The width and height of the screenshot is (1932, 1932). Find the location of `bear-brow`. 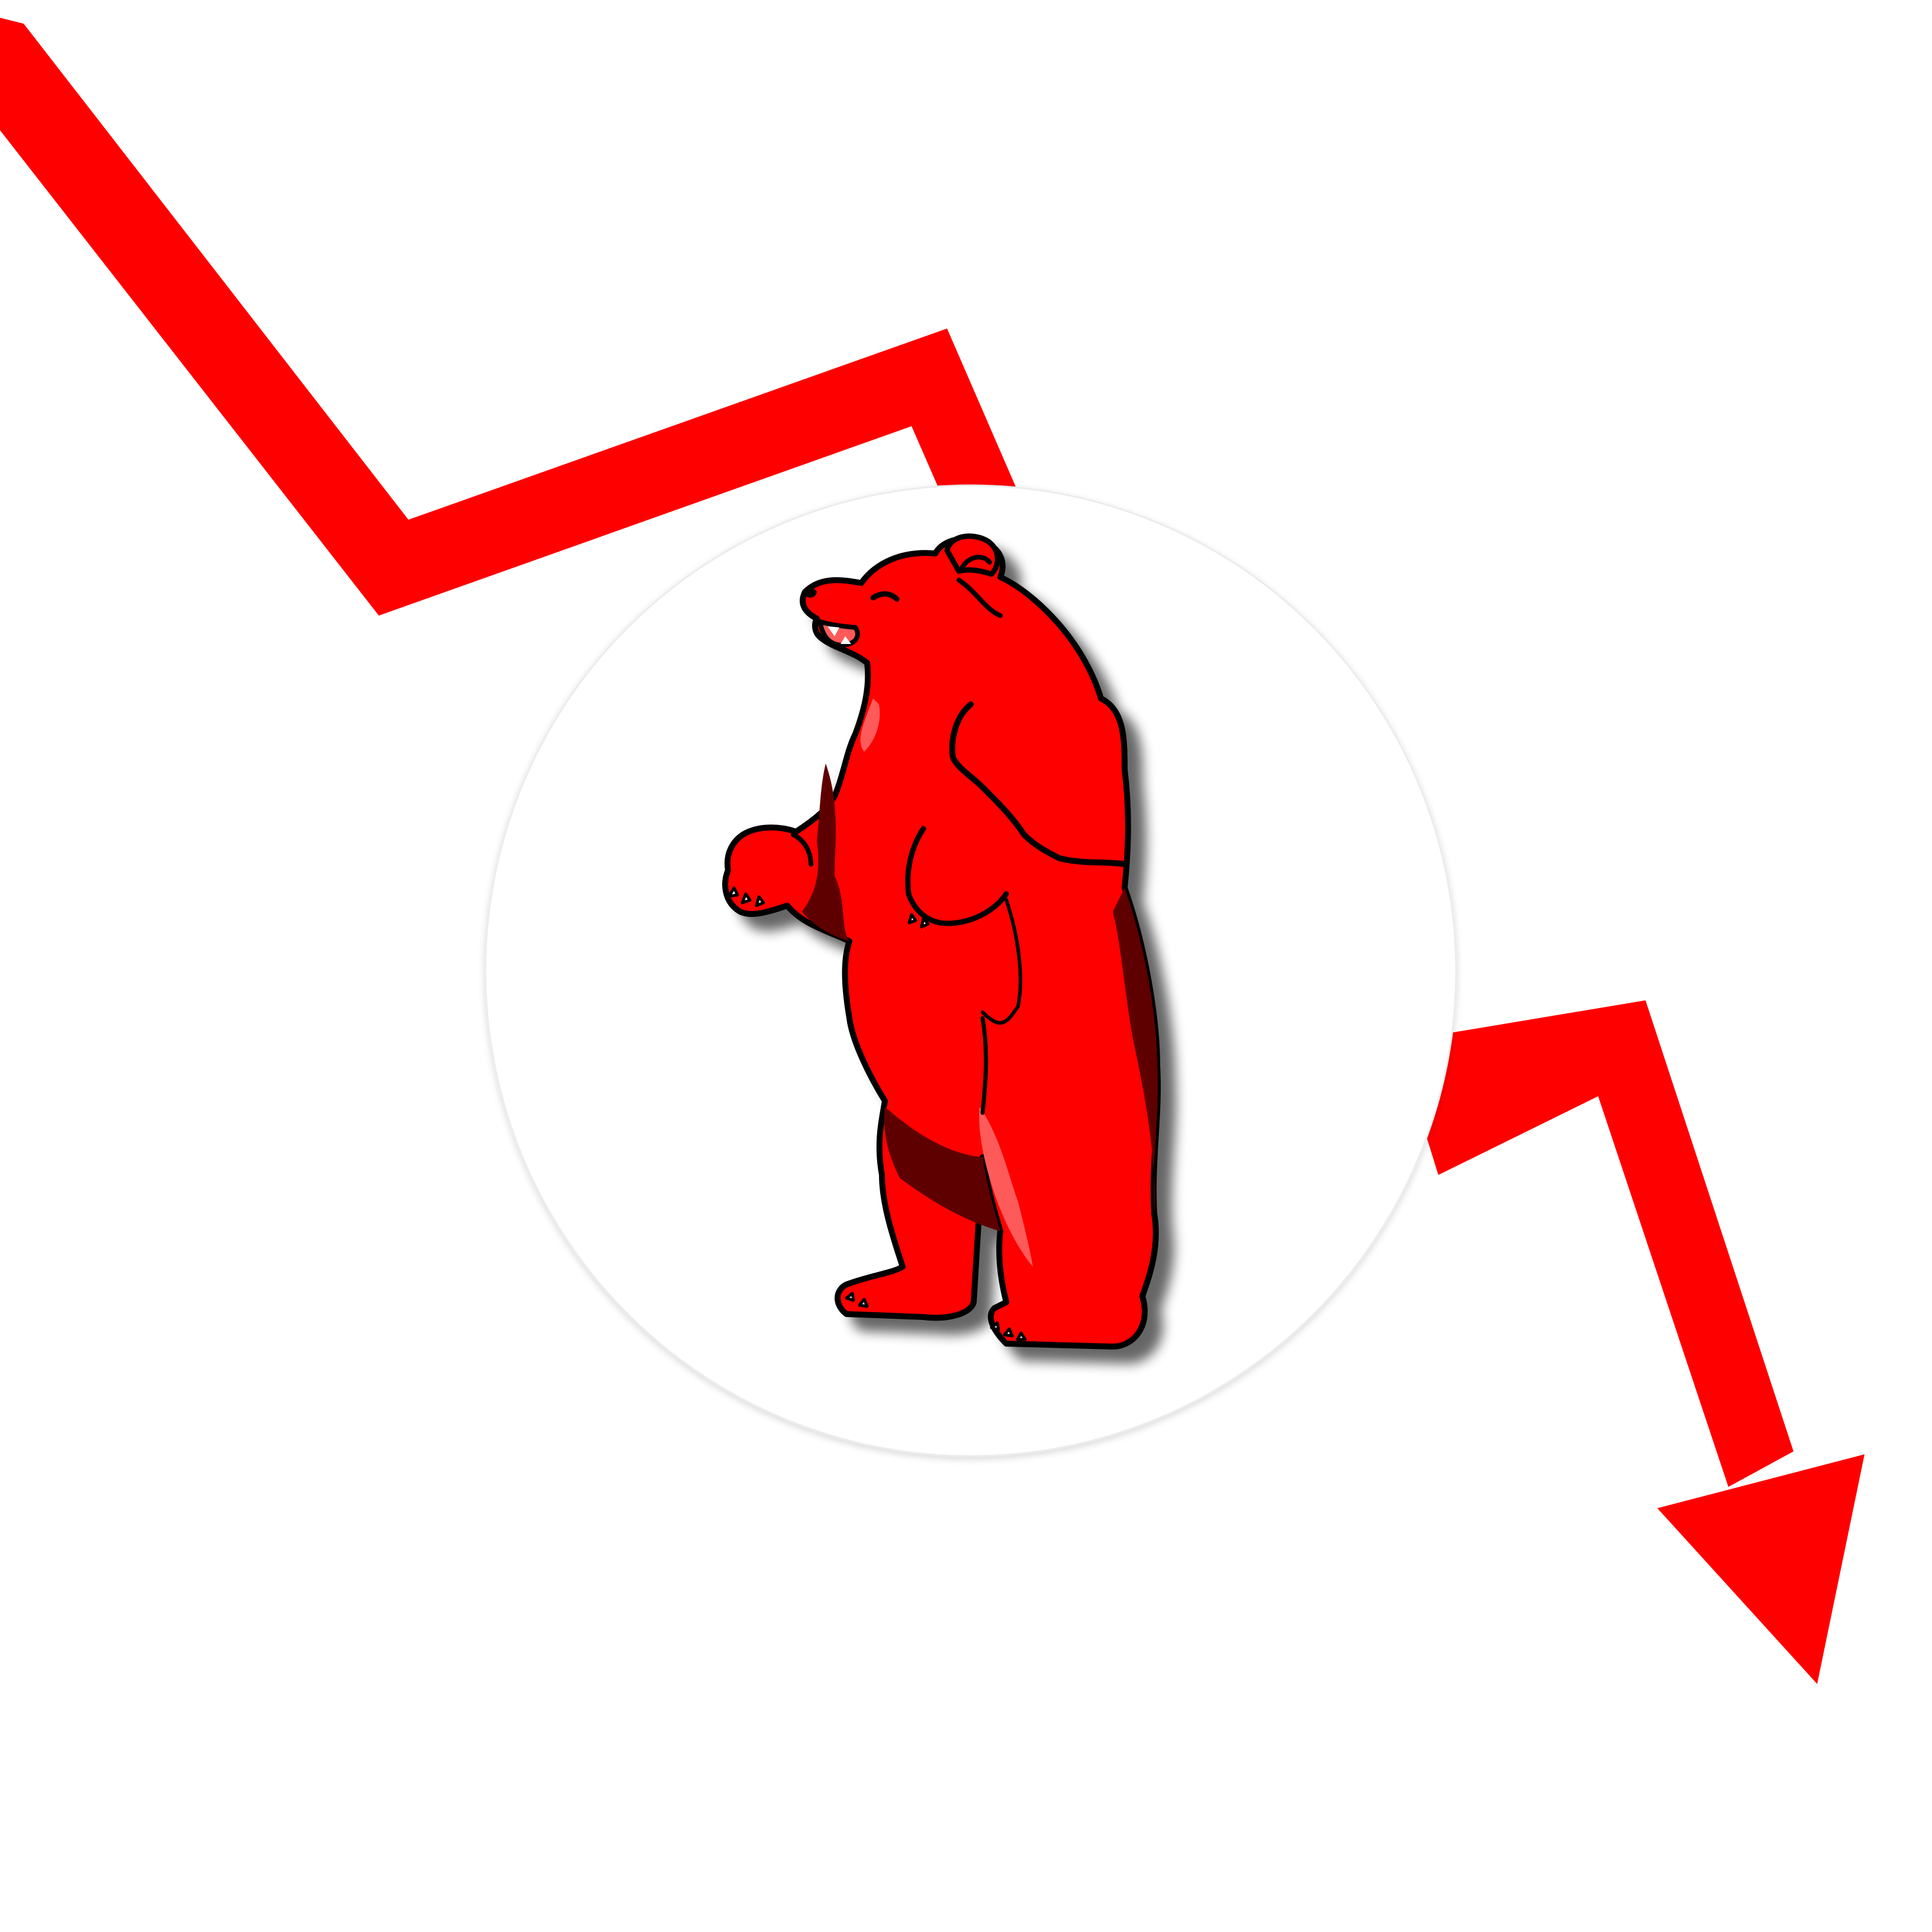

bear-brow is located at coordinates (980, 598).